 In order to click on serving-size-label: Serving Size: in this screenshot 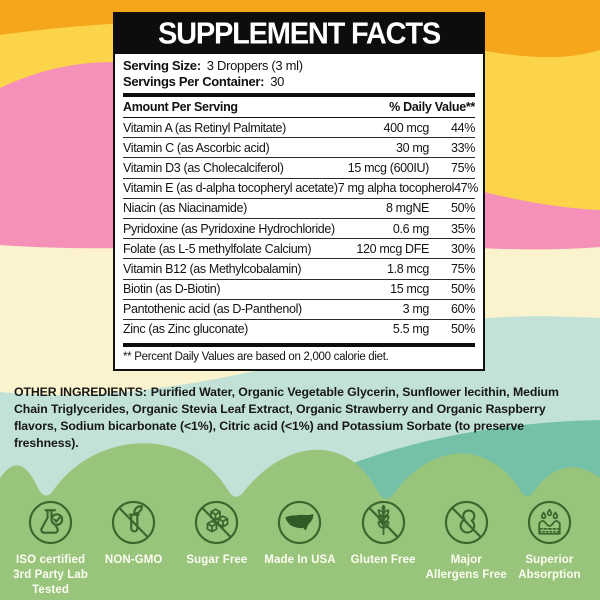, I will do `click(162, 65)`.